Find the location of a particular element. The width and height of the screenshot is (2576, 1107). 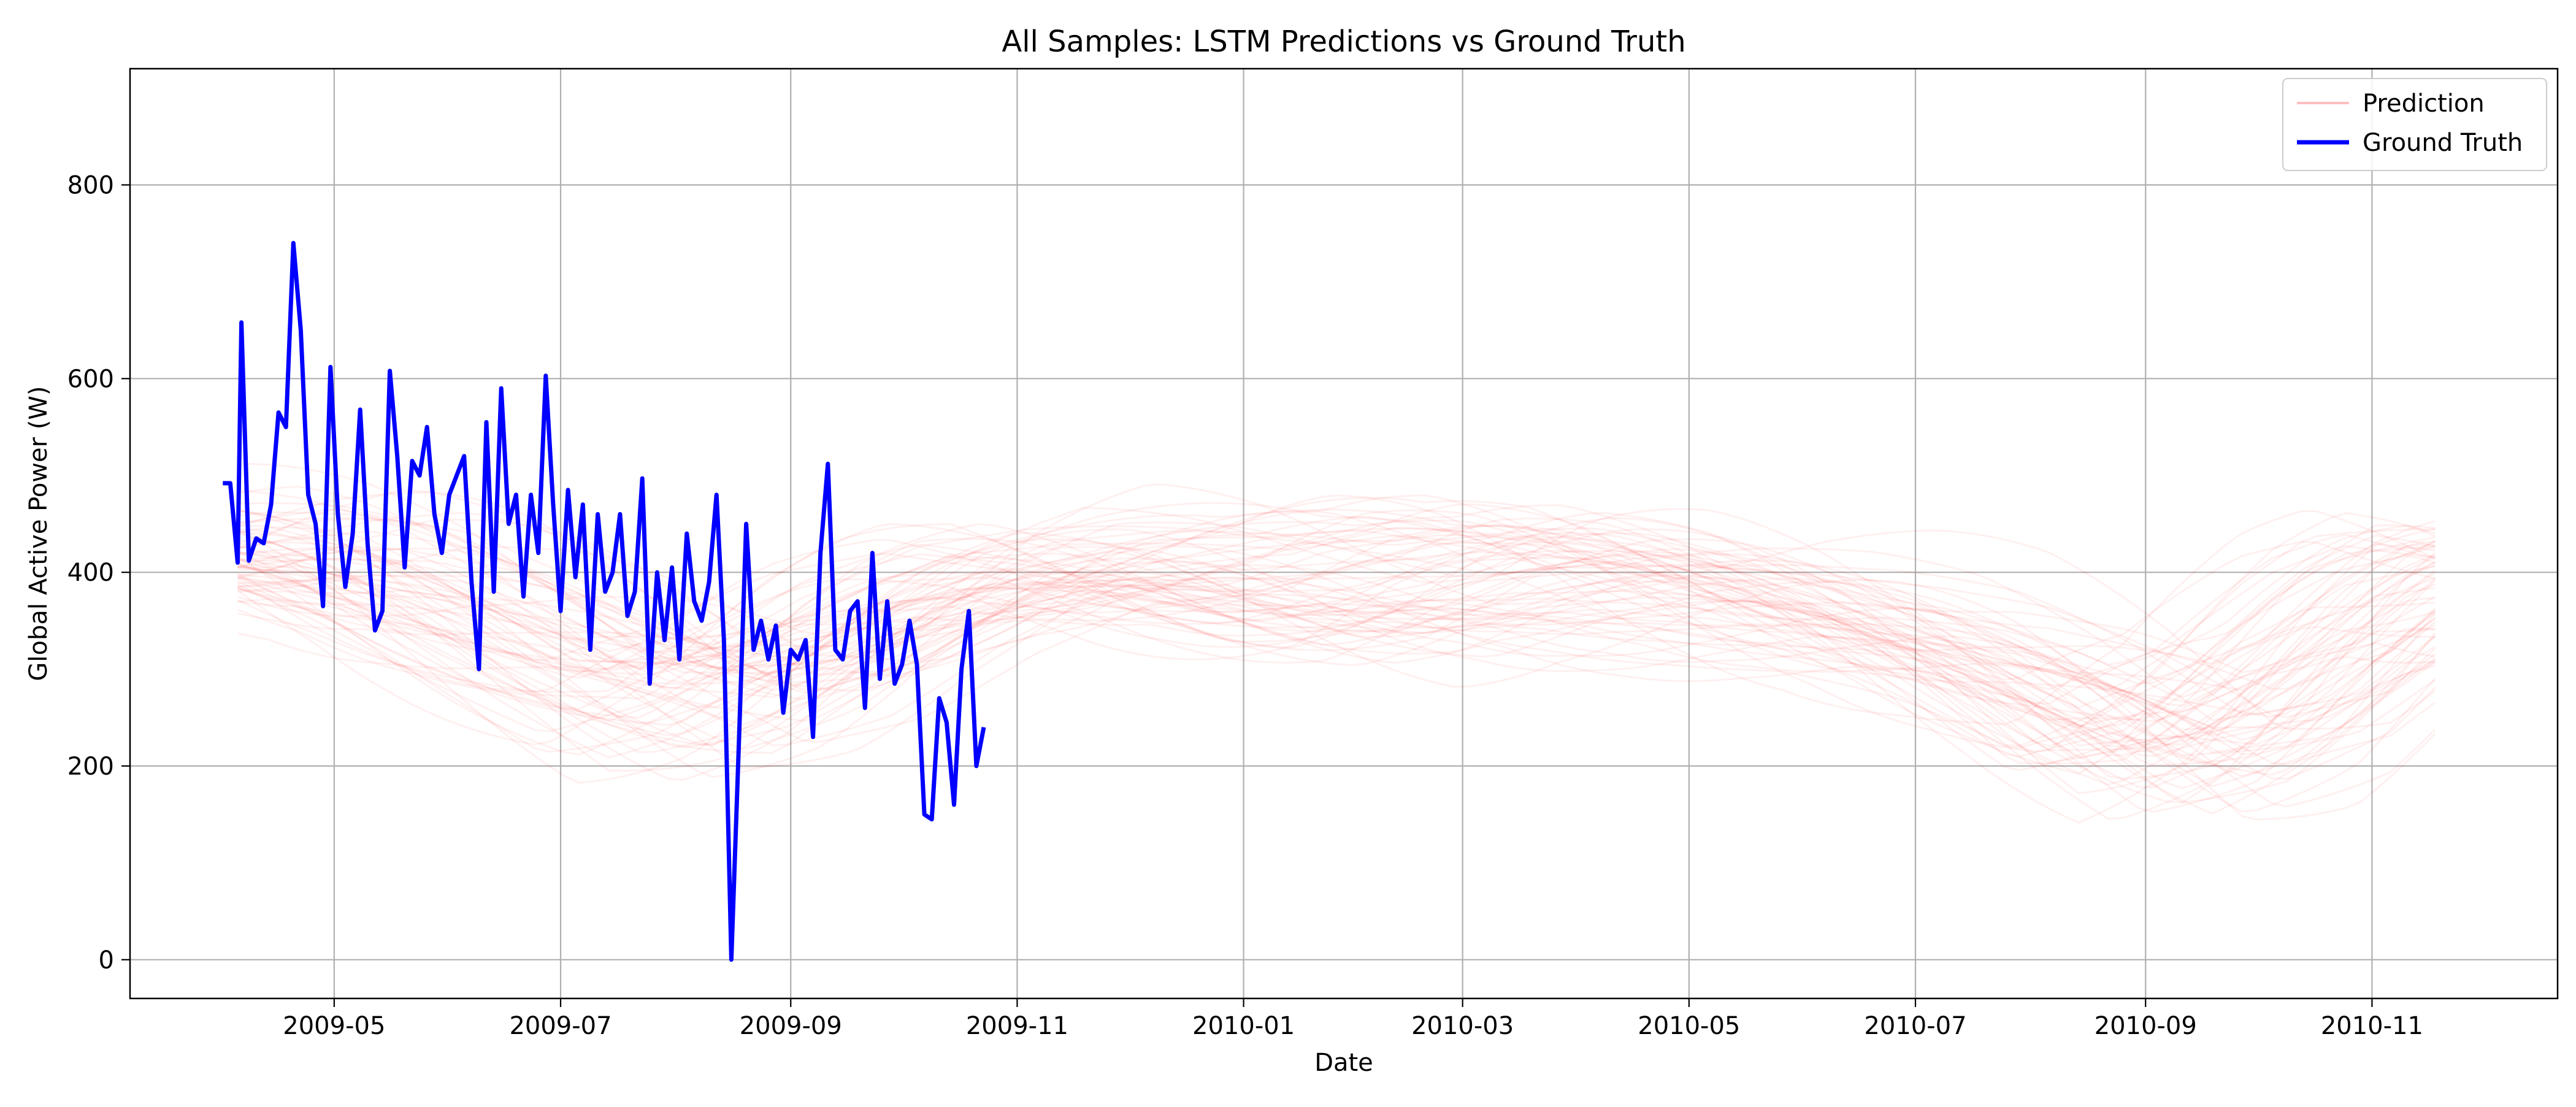

legend: Prediction Ground Truth is located at coordinates (2414, 124).